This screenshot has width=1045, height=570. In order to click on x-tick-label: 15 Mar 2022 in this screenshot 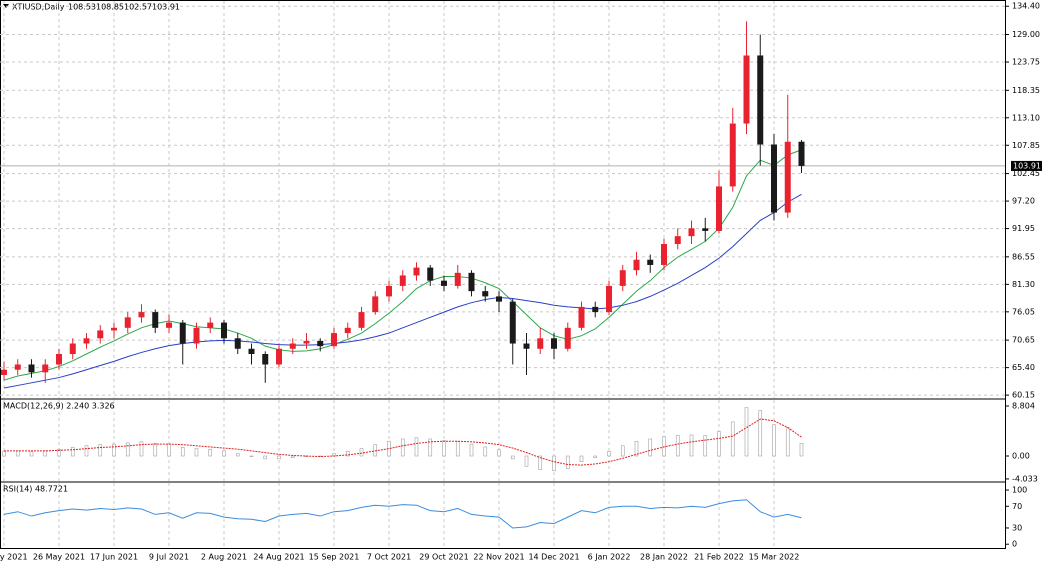, I will do `click(774, 557)`.